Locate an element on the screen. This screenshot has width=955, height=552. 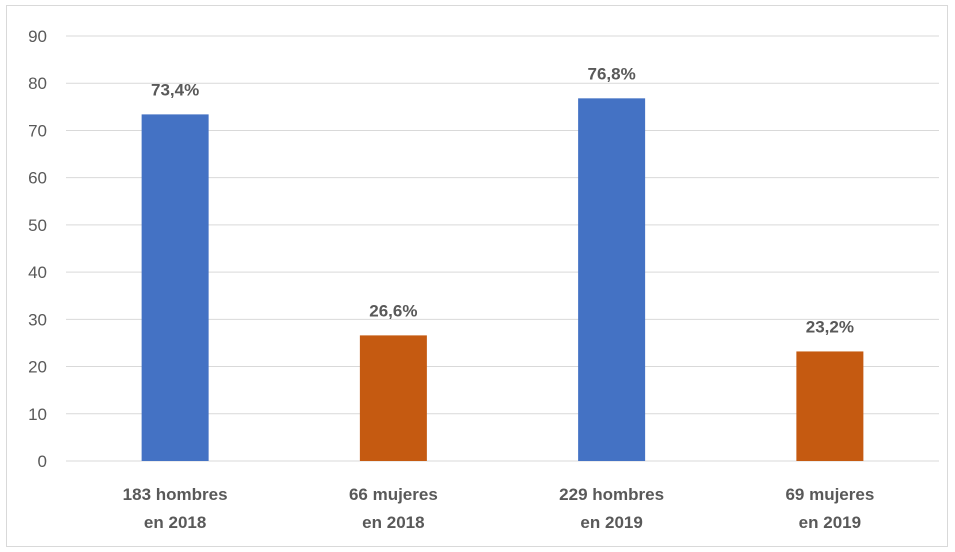
category-label: 66 mujeres is located at coordinates (393, 494).